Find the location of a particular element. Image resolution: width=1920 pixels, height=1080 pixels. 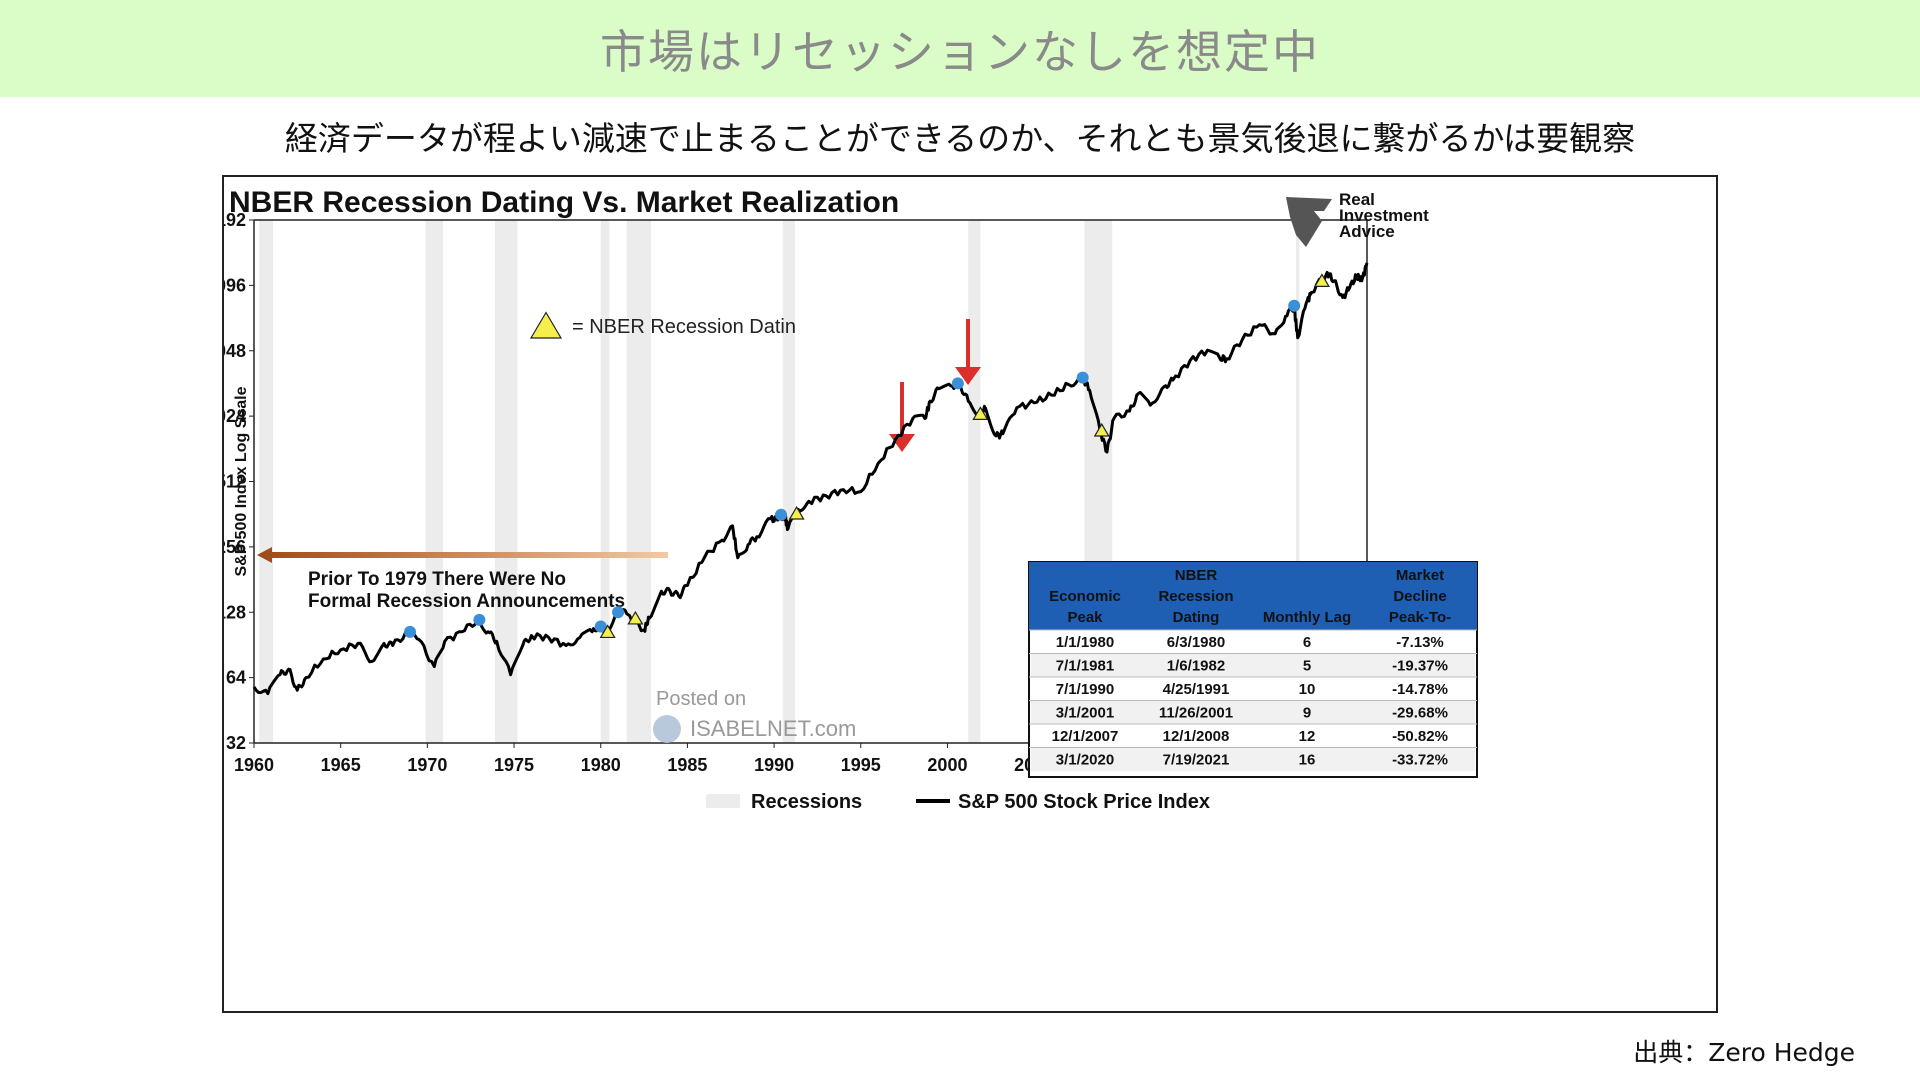

table-cell-3-1: 11/26/2001 is located at coordinates (1196, 713).